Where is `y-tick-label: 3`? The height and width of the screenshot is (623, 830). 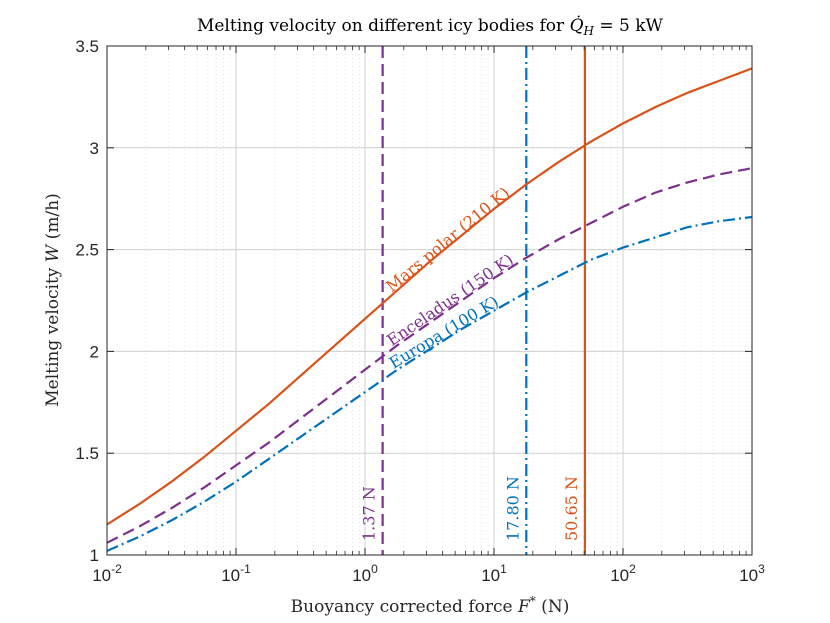
y-tick-label: 3 is located at coordinates (94, 148).